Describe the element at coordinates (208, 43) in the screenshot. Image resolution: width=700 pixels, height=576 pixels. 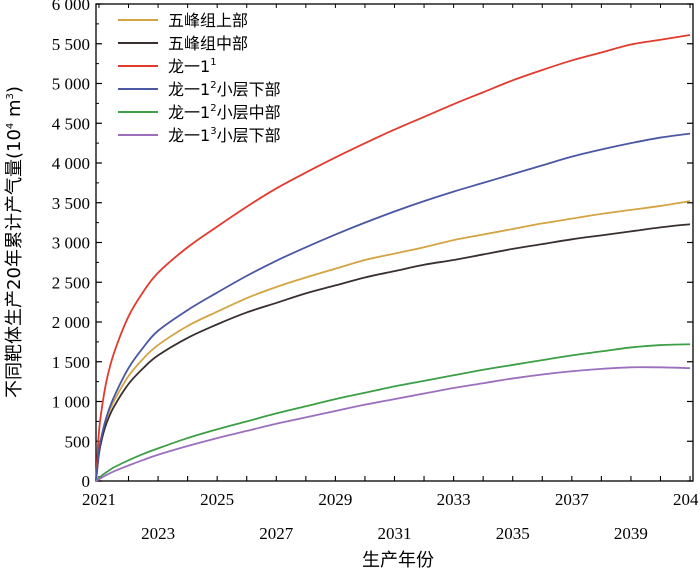
I see `legend-label-2: 五峰组中部` at that location.